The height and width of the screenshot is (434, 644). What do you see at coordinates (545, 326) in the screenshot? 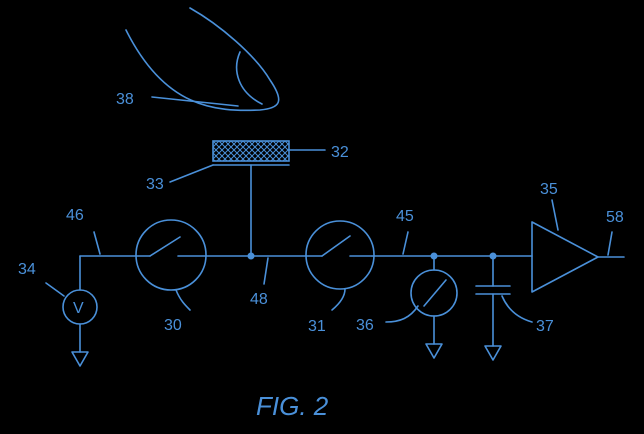
I see `label-37: 37` at bounding box center [545, 326].